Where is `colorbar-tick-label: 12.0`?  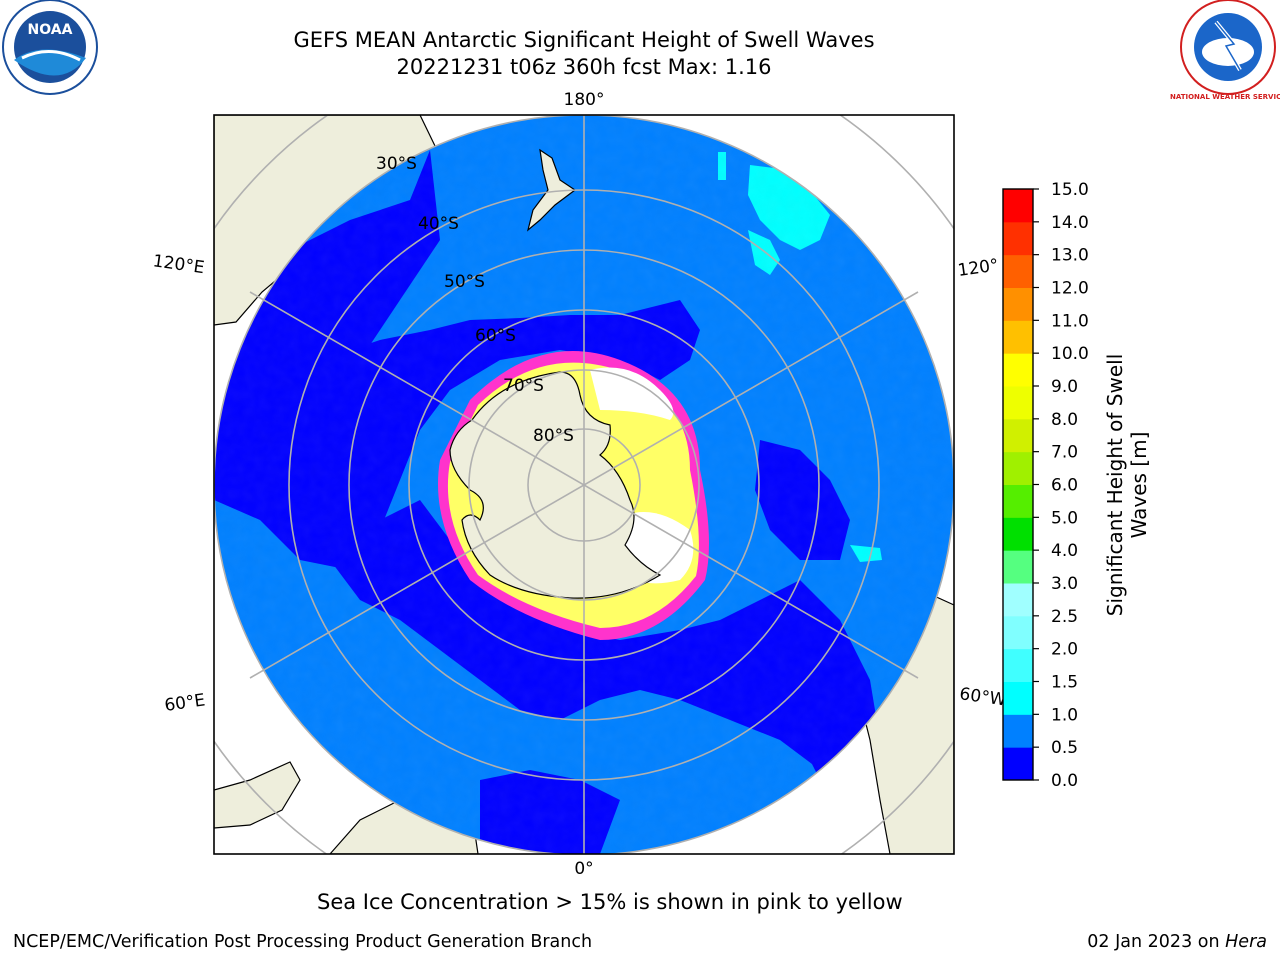 colorbar-tick-label: 12.0 is located at coordinates (1070, 289).